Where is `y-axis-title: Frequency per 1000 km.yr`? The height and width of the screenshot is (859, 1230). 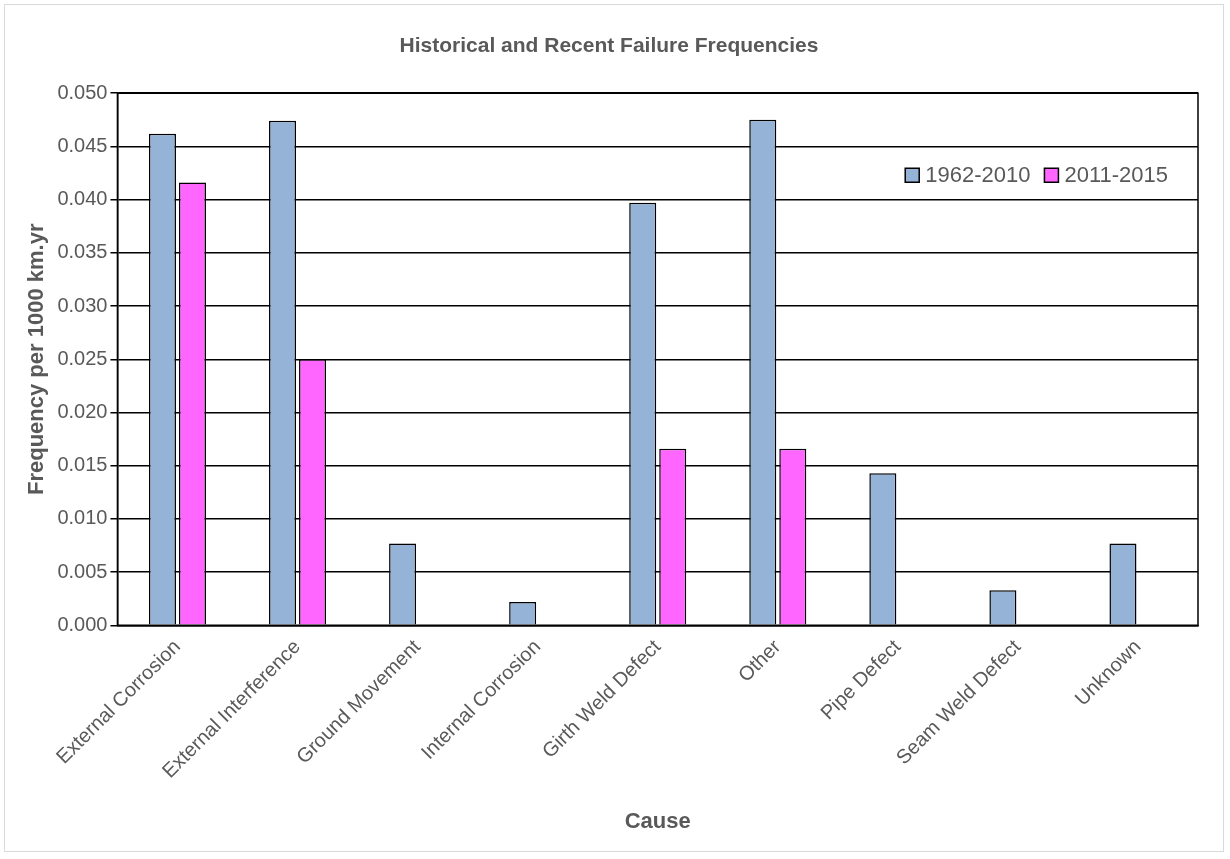
y-axis-title: Frequency per 1000 km.yr is located at coordinates (36, 359).